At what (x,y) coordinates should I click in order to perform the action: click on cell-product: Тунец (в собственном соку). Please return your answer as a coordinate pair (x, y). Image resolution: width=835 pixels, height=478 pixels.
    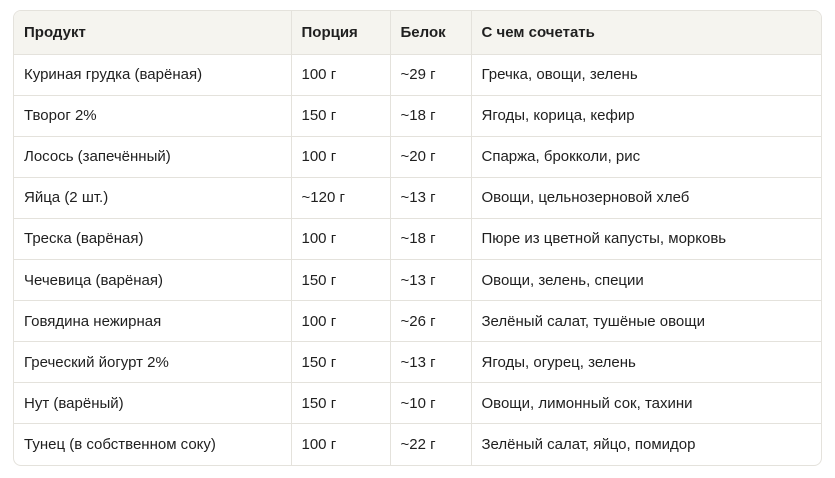
    Looking at the image, I should click on (120, 445).